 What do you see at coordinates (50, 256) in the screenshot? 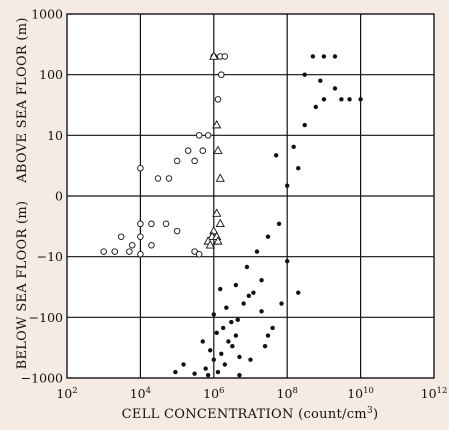
I see `y-tick-label: −10` at bounding box center [50, 256].